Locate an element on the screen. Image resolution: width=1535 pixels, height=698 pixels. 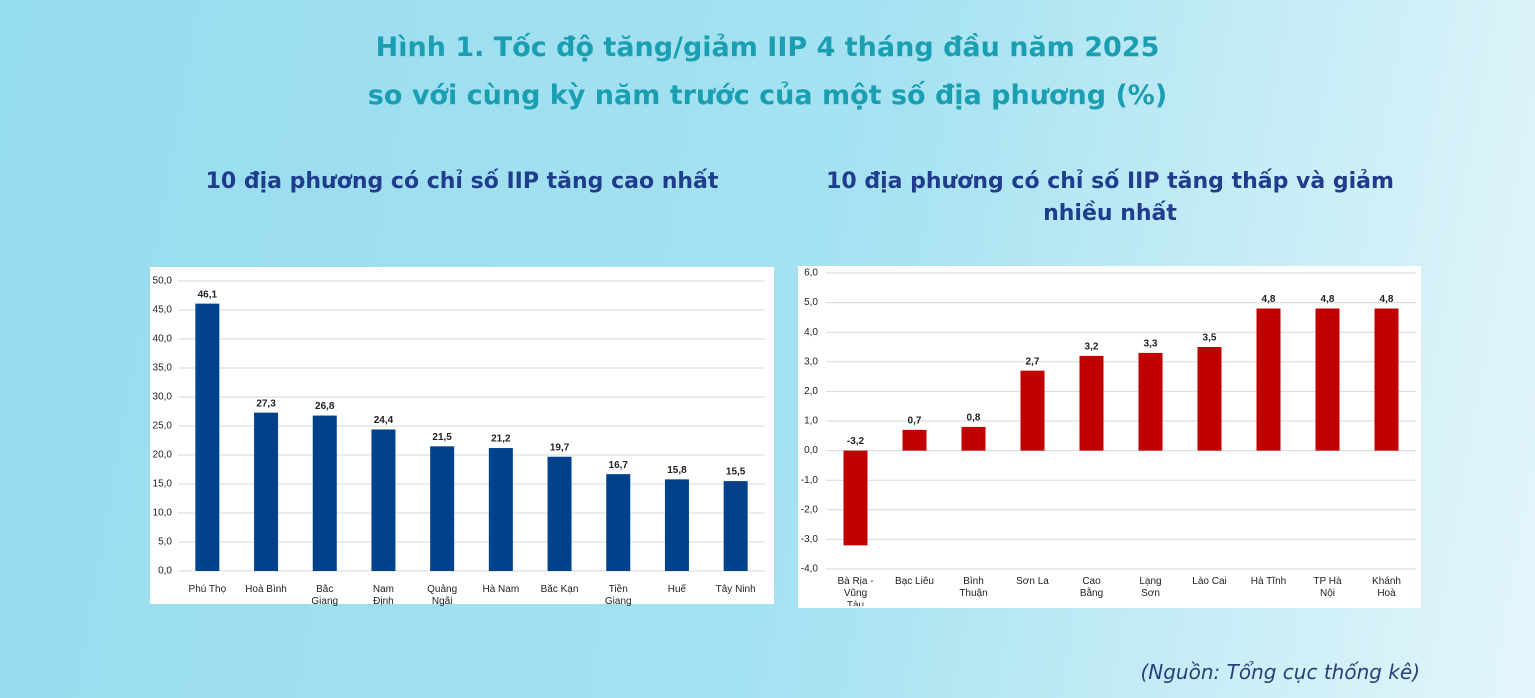
value-label: 21,5 is located at coordinates (442, 437).